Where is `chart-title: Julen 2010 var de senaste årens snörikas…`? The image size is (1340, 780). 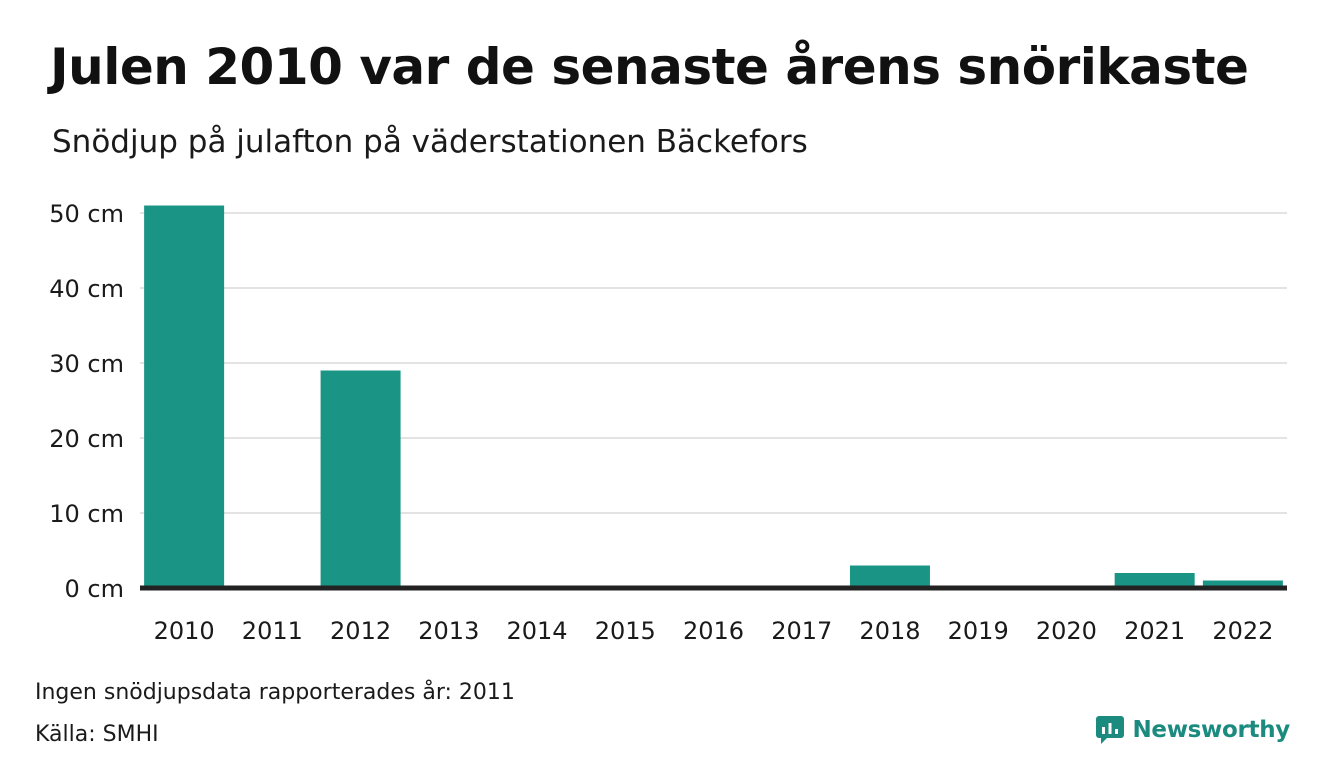
chart-title: Julen 2010 var de senaste årens snörikas… is located at coordinates (649, 67).